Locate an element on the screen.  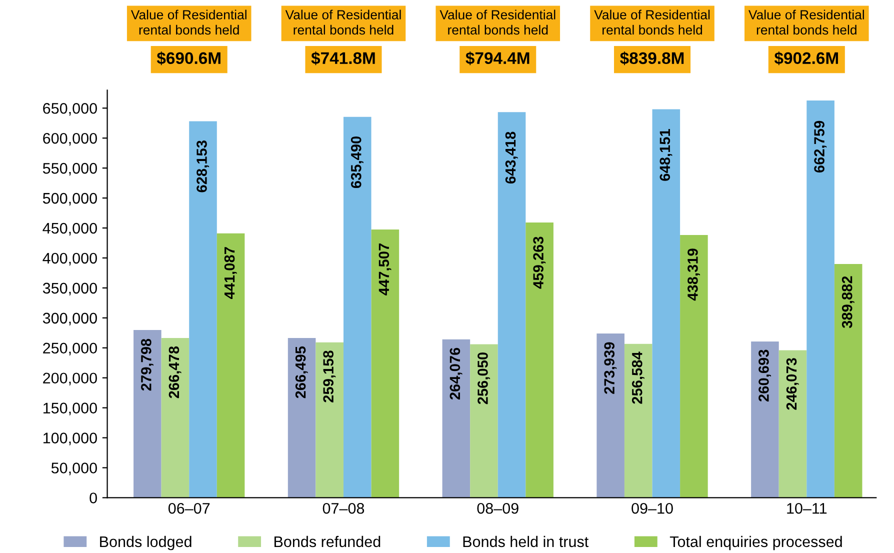
y-tick-label: 100,000 is located at coordinates (70, 439).